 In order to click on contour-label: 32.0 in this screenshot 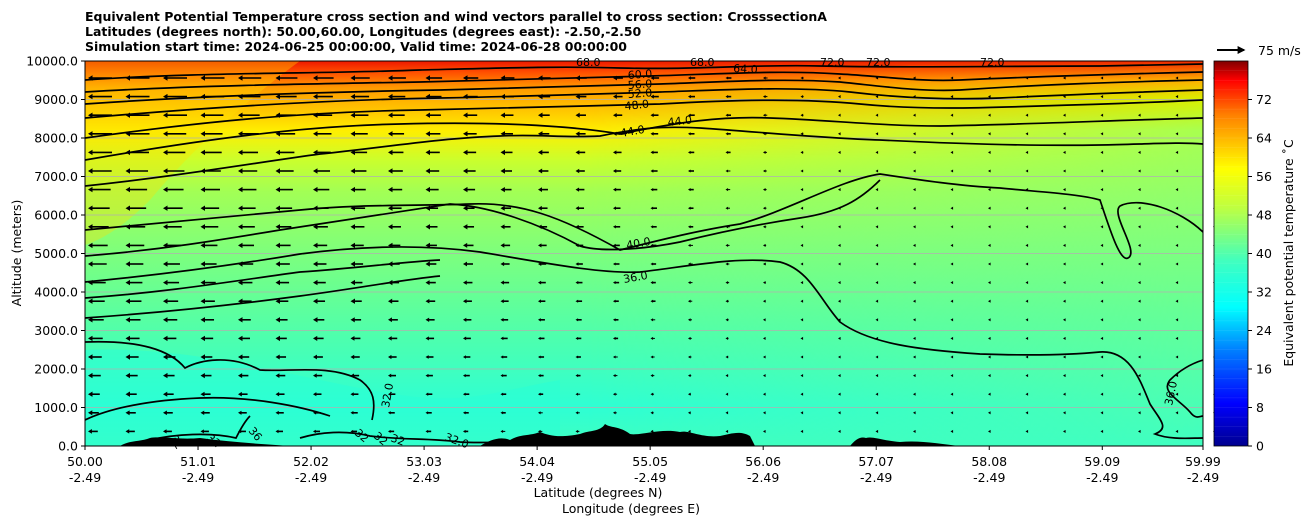, I will do `click(387, 395)`.